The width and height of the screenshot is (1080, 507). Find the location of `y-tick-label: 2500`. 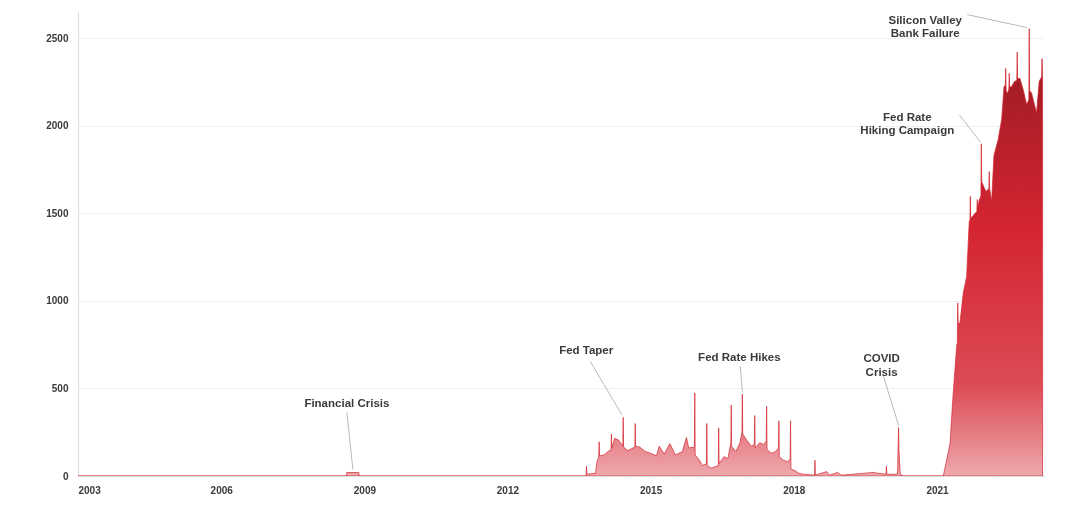

y-tick-label: 2500 is located at coordinates (57, 38).